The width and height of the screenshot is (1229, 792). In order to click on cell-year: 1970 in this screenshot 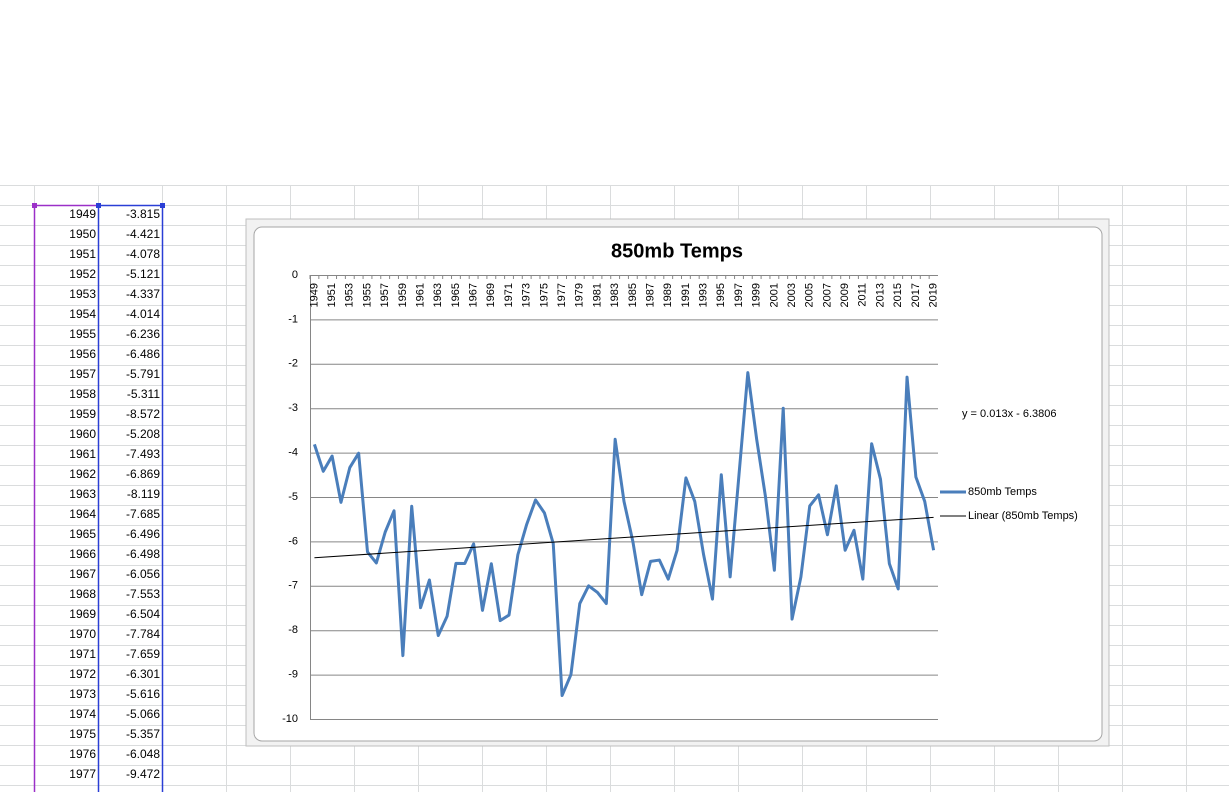, I will do `click(82, 634)`.